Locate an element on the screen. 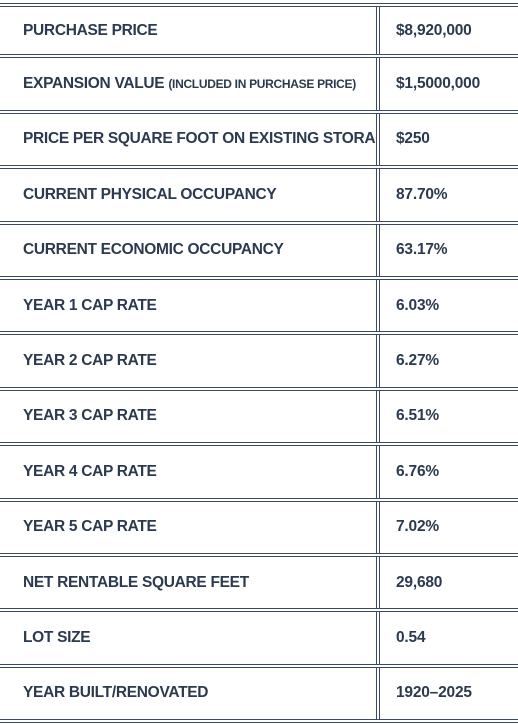  table-row-year-built-renovated: YEAR BUILT/RENOVATED 1920–2025 is located at coordinates (259, 695).